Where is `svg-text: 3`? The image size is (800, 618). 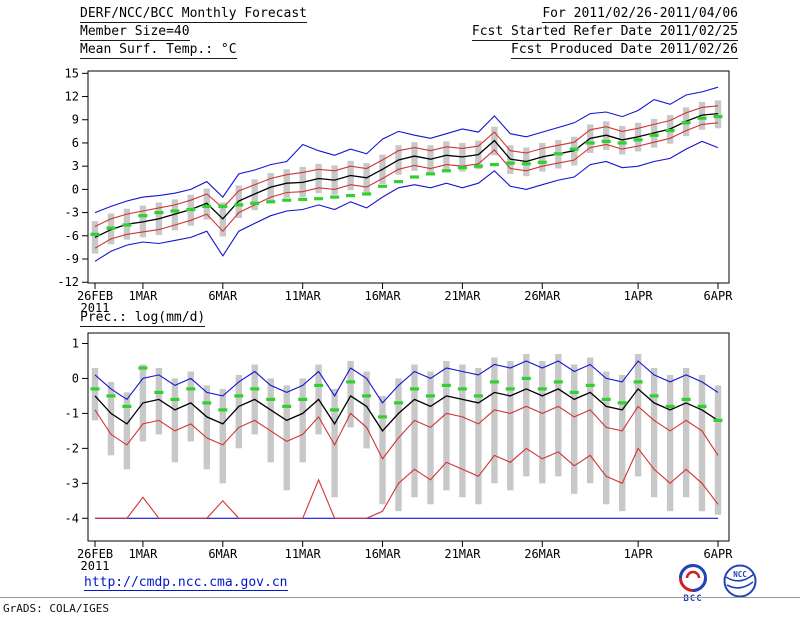
svg-text: 3 is located at coordinates (75, 166).